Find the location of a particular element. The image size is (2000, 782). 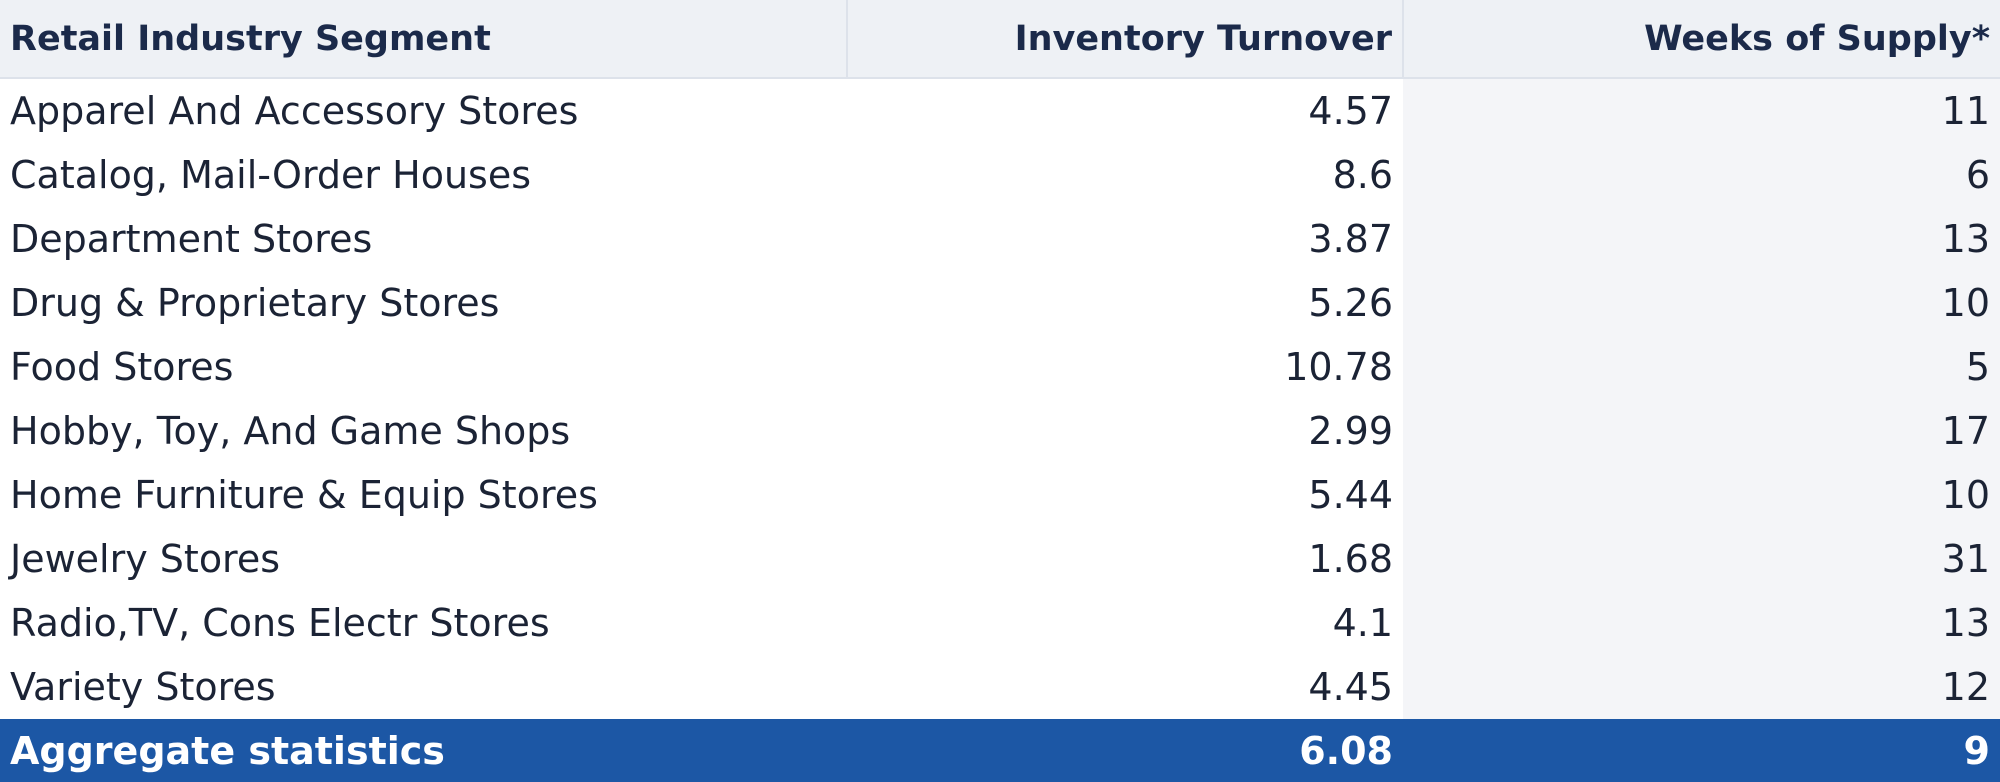

table-cell: 1.68 is located at coordinates (1350, 559).